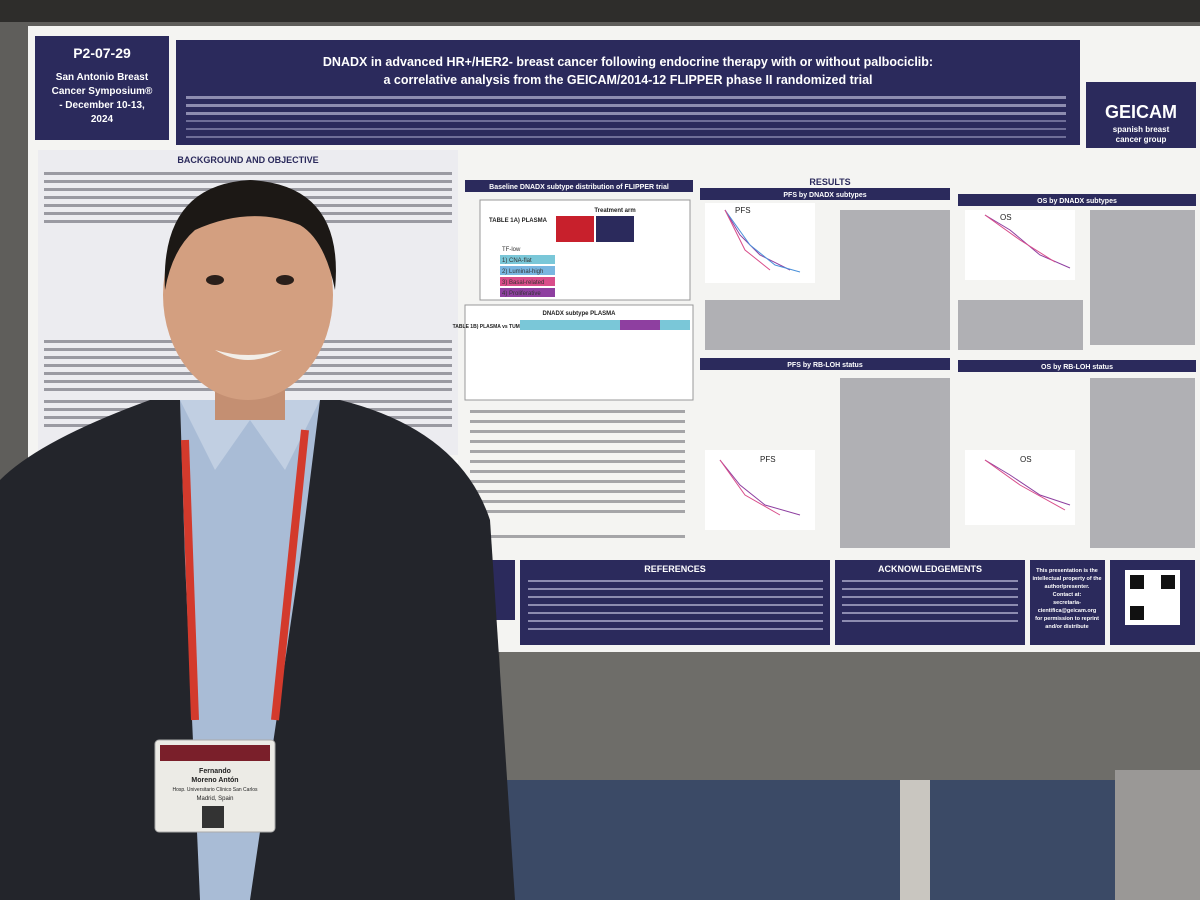 The width and height of the screenshot is (1200, 900). What do you see at coordinates (1141, 115) in the screenshot?
I see `org-box` at bounding box center [1141, 115].